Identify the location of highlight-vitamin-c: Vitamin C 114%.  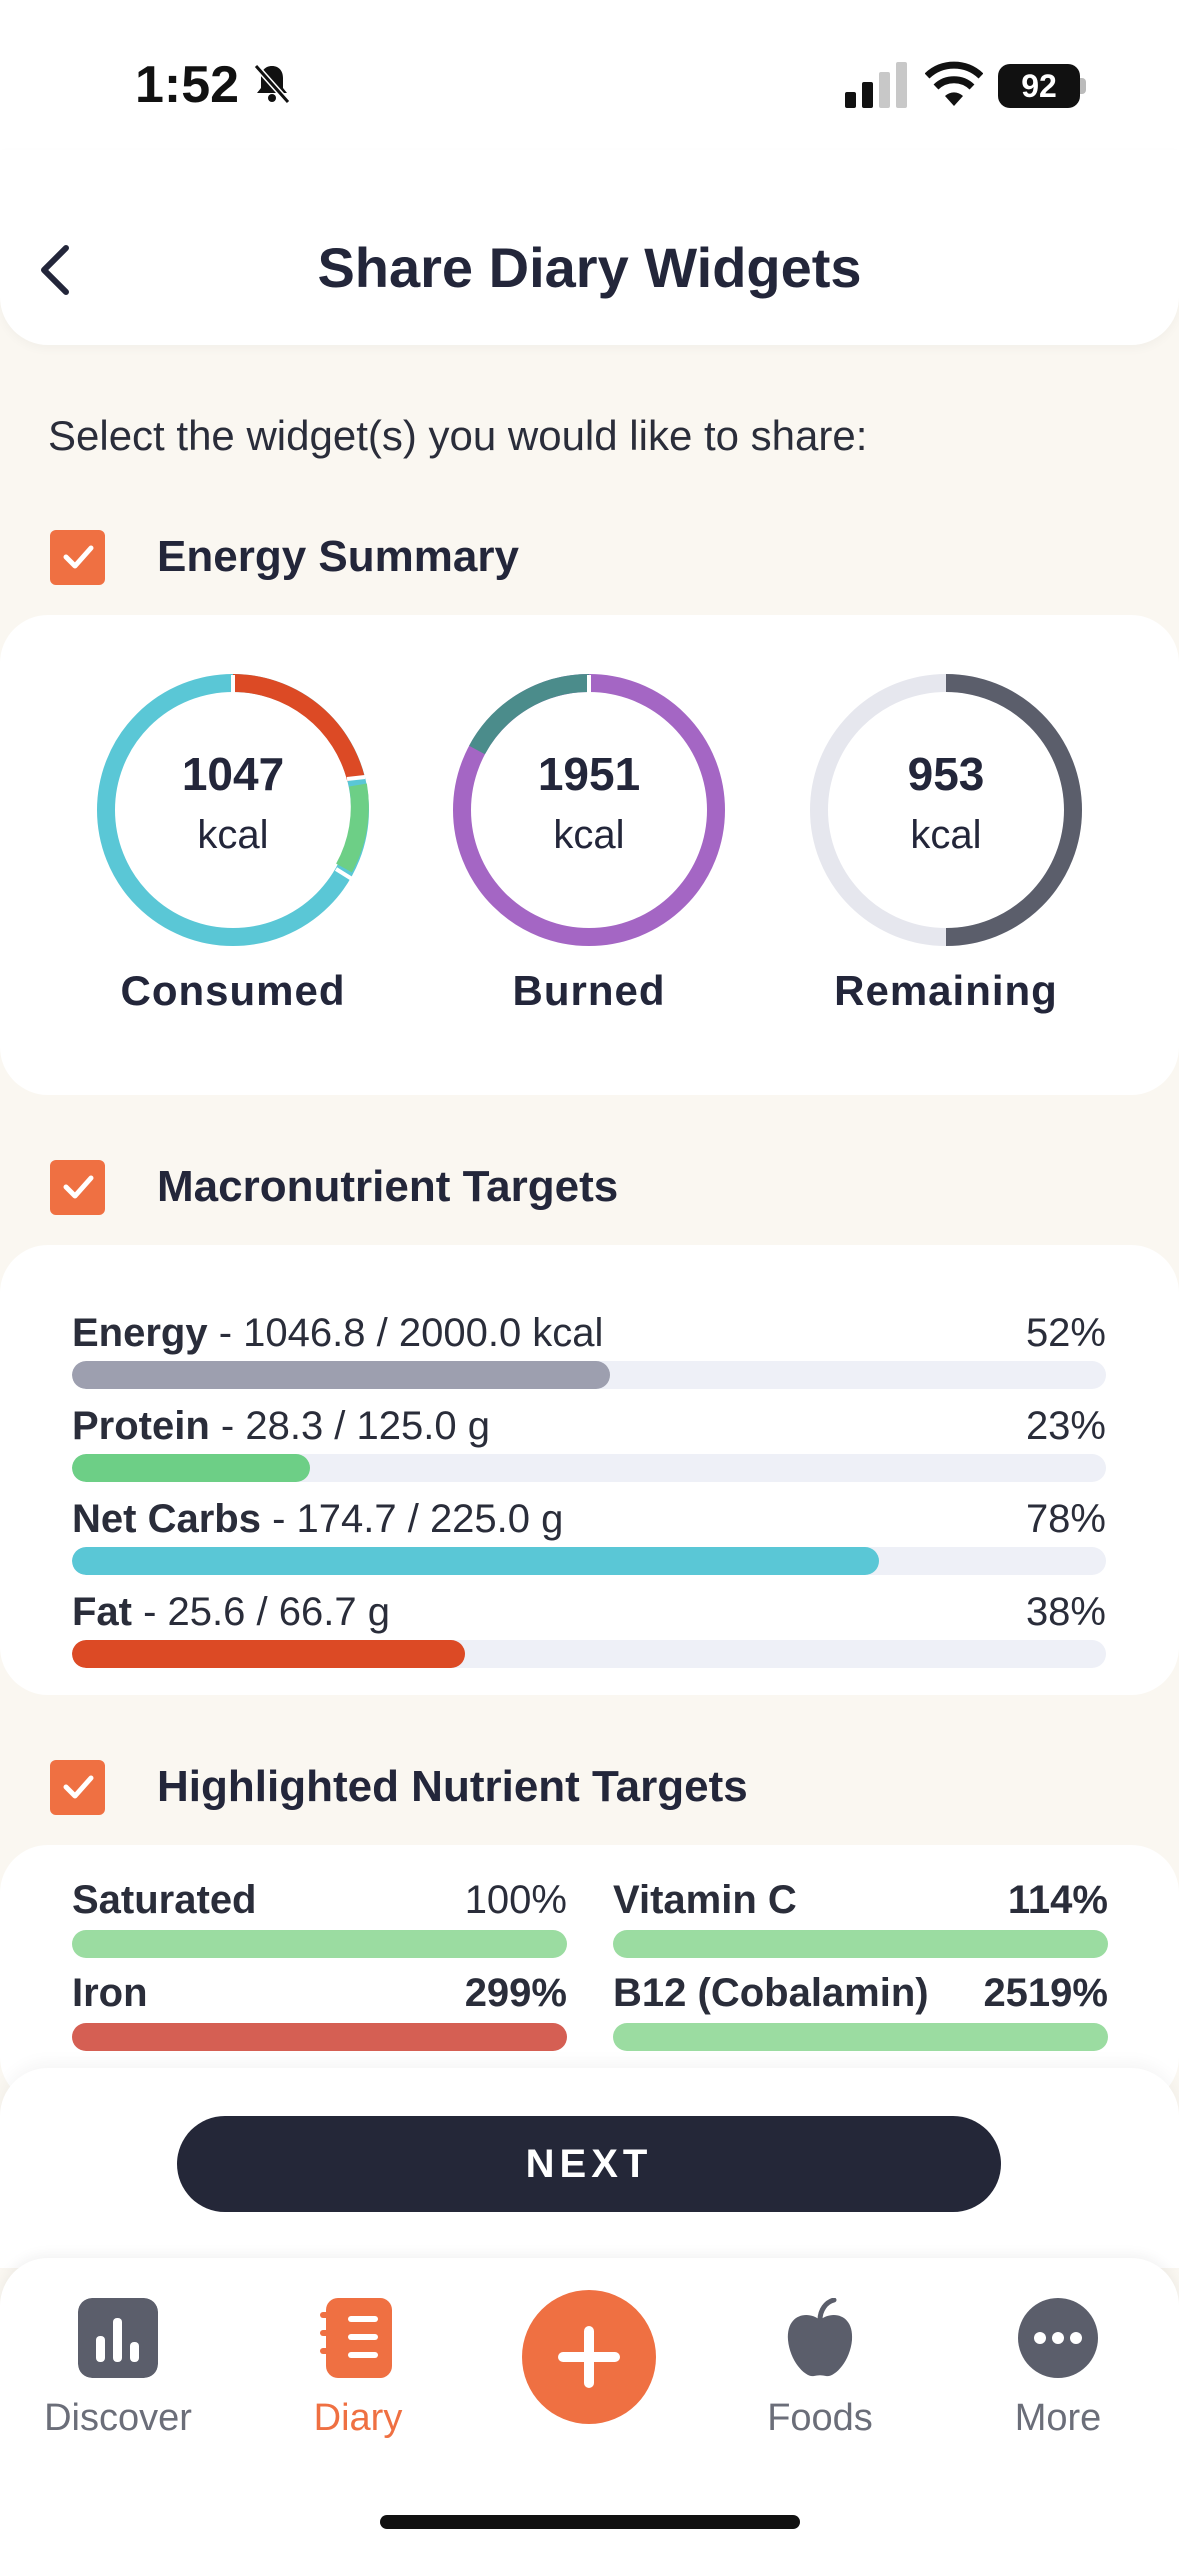
(860, 1914).